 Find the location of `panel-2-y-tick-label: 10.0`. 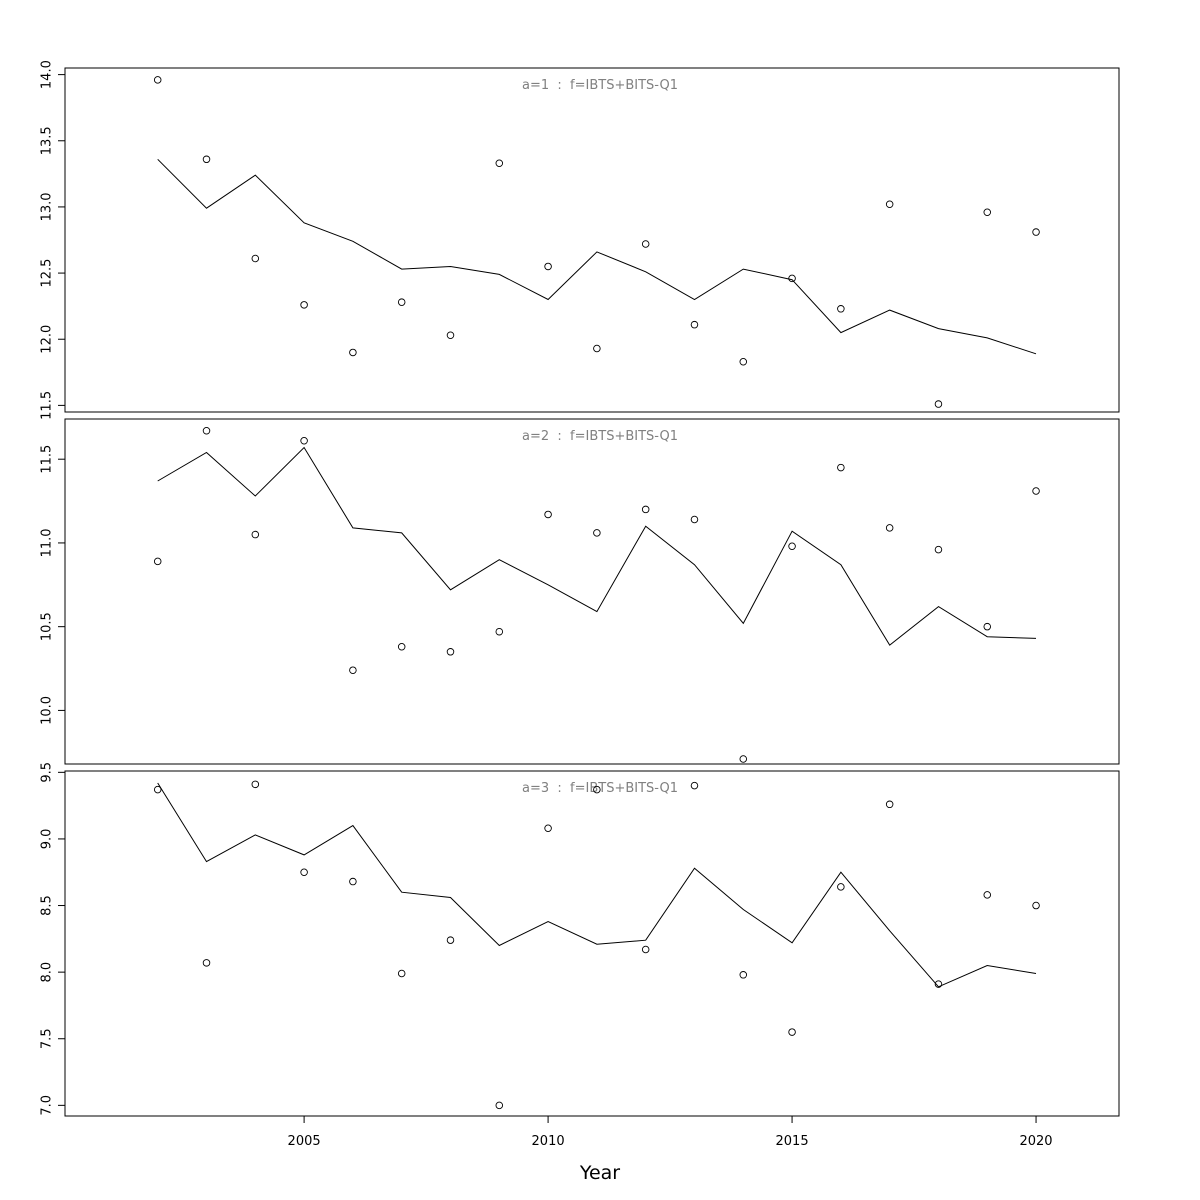

panel-2-y-tick-label: 10.0 is located at coordinates (47, 710).